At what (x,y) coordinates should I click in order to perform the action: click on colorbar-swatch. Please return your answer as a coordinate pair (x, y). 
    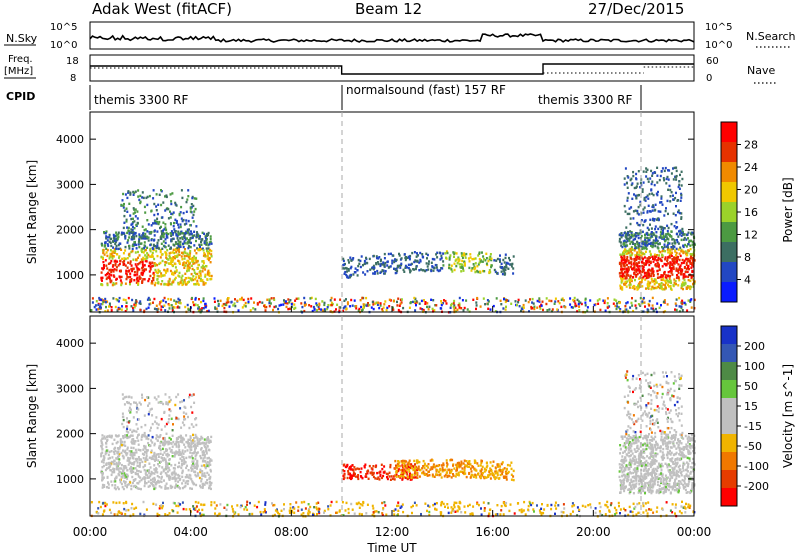
    Looking at the image, I should click on (729, 192).